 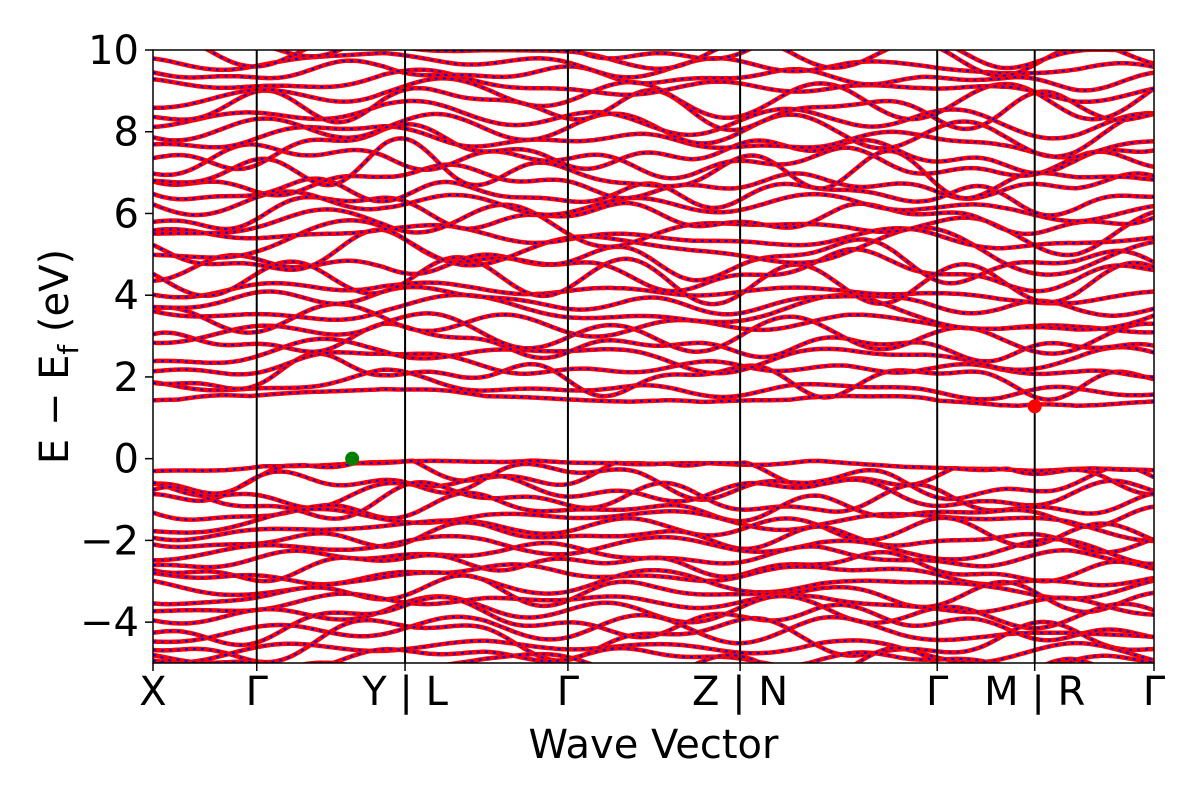 What do you see at coordinates (1034, 406) in the screenshot?
I see `conduction-band-minimum-marker` at bounding box center [1034, 406].